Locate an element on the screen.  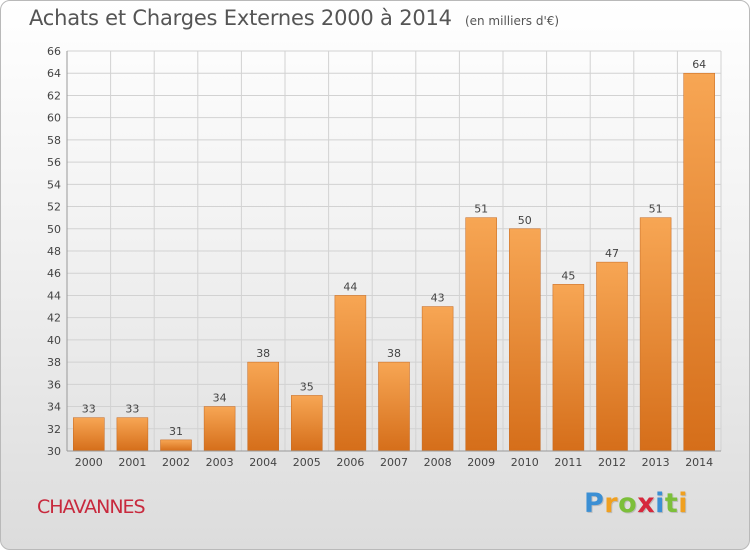
y-tick-label: 56 is located at coordinates (54, 162).